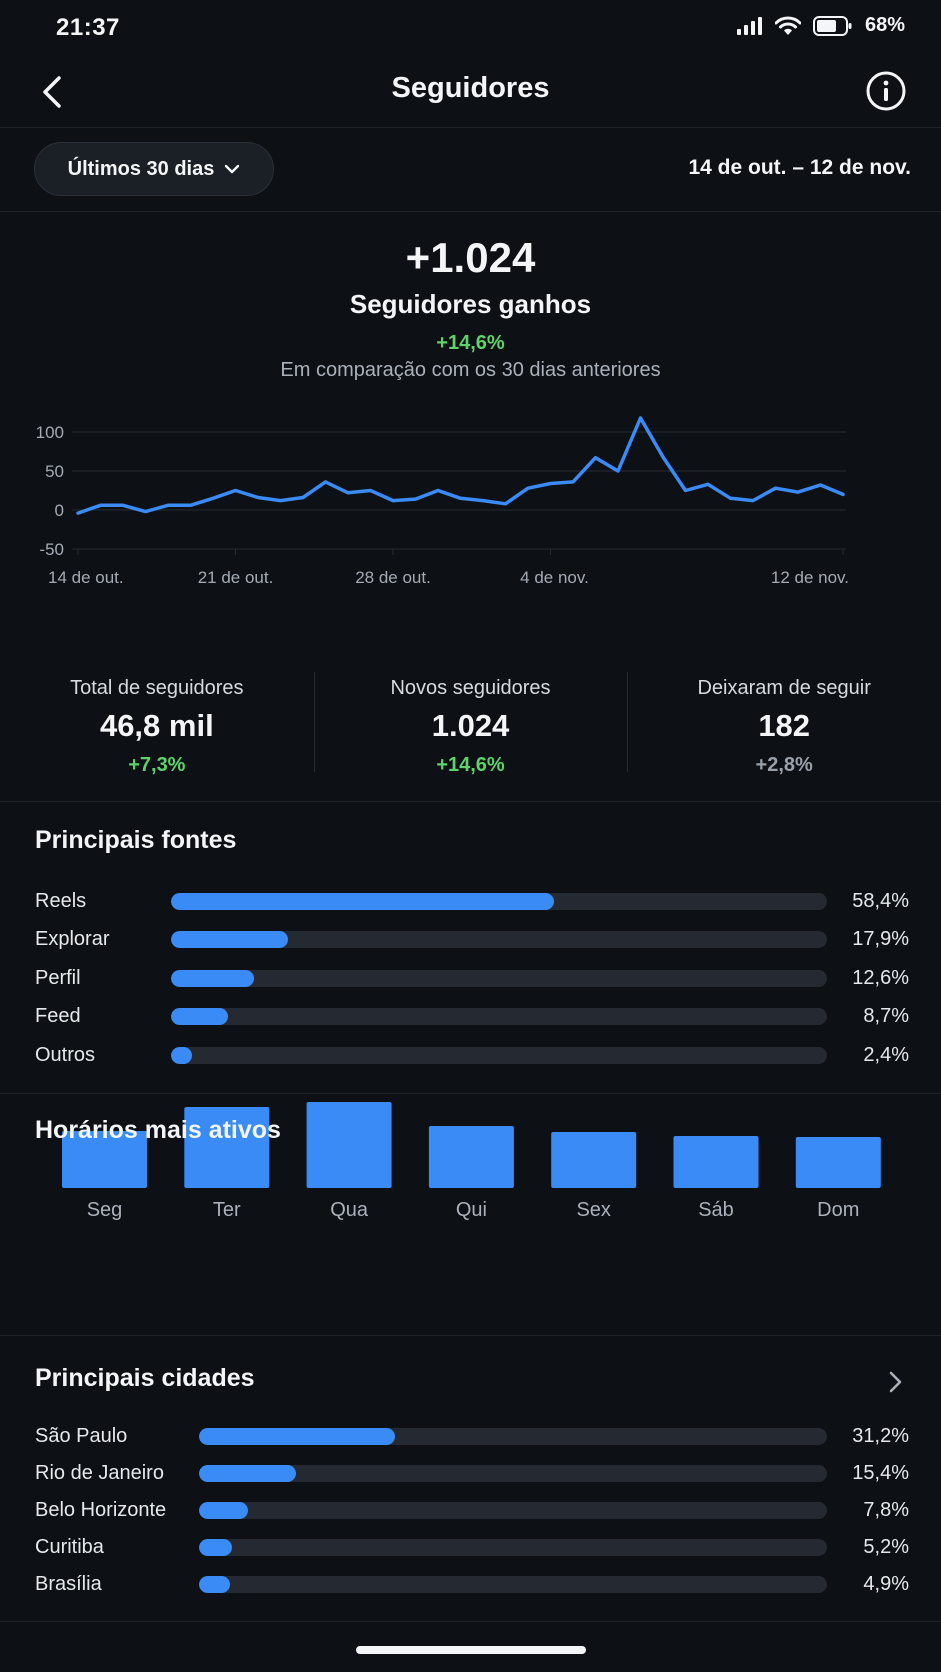 This screenshot has width=941, height=1672. Describe the element at coordinates (470, 170) in the screenshot. I see `filter-row: Últimos 30 dias 14 de out. – 12 de nov.` at that location.